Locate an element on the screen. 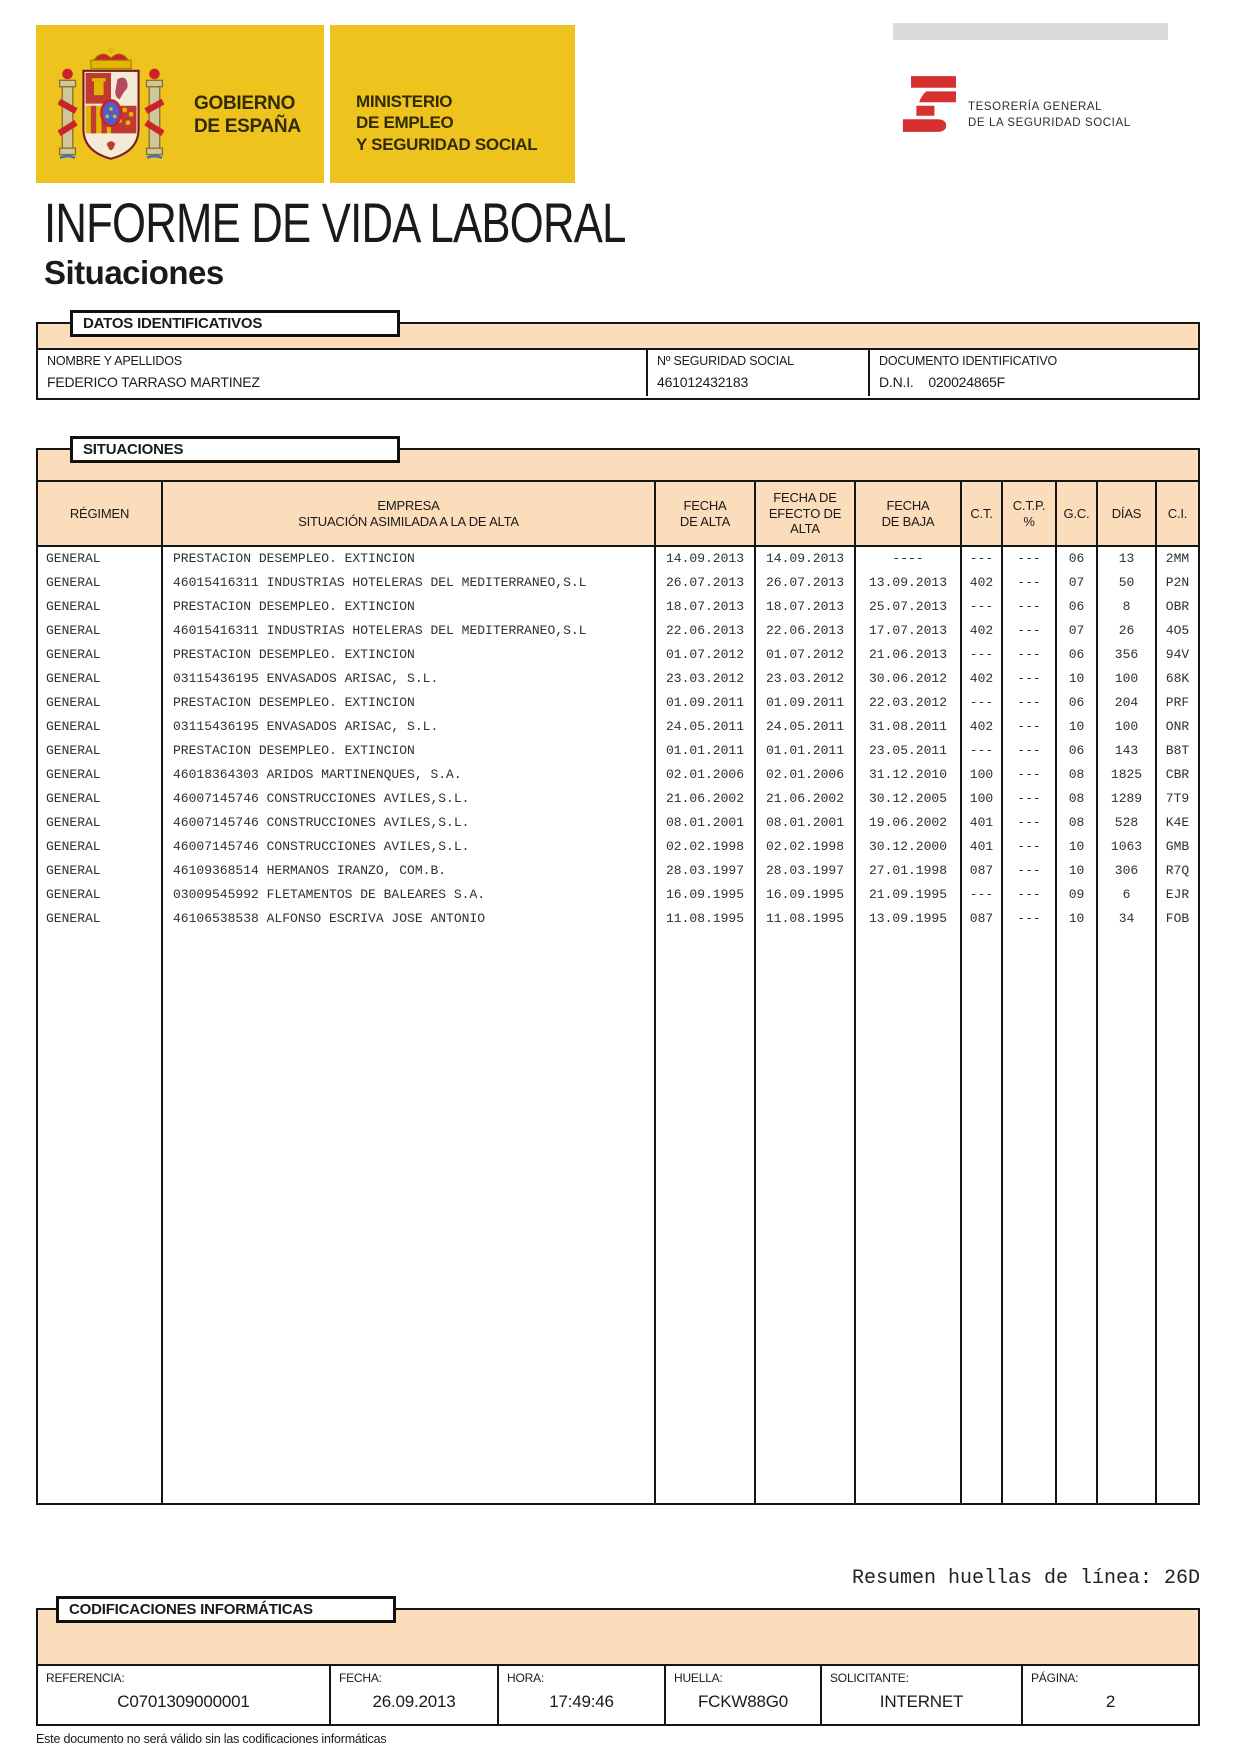  table-cell: 1825 is located at coordinates (1126, 774).